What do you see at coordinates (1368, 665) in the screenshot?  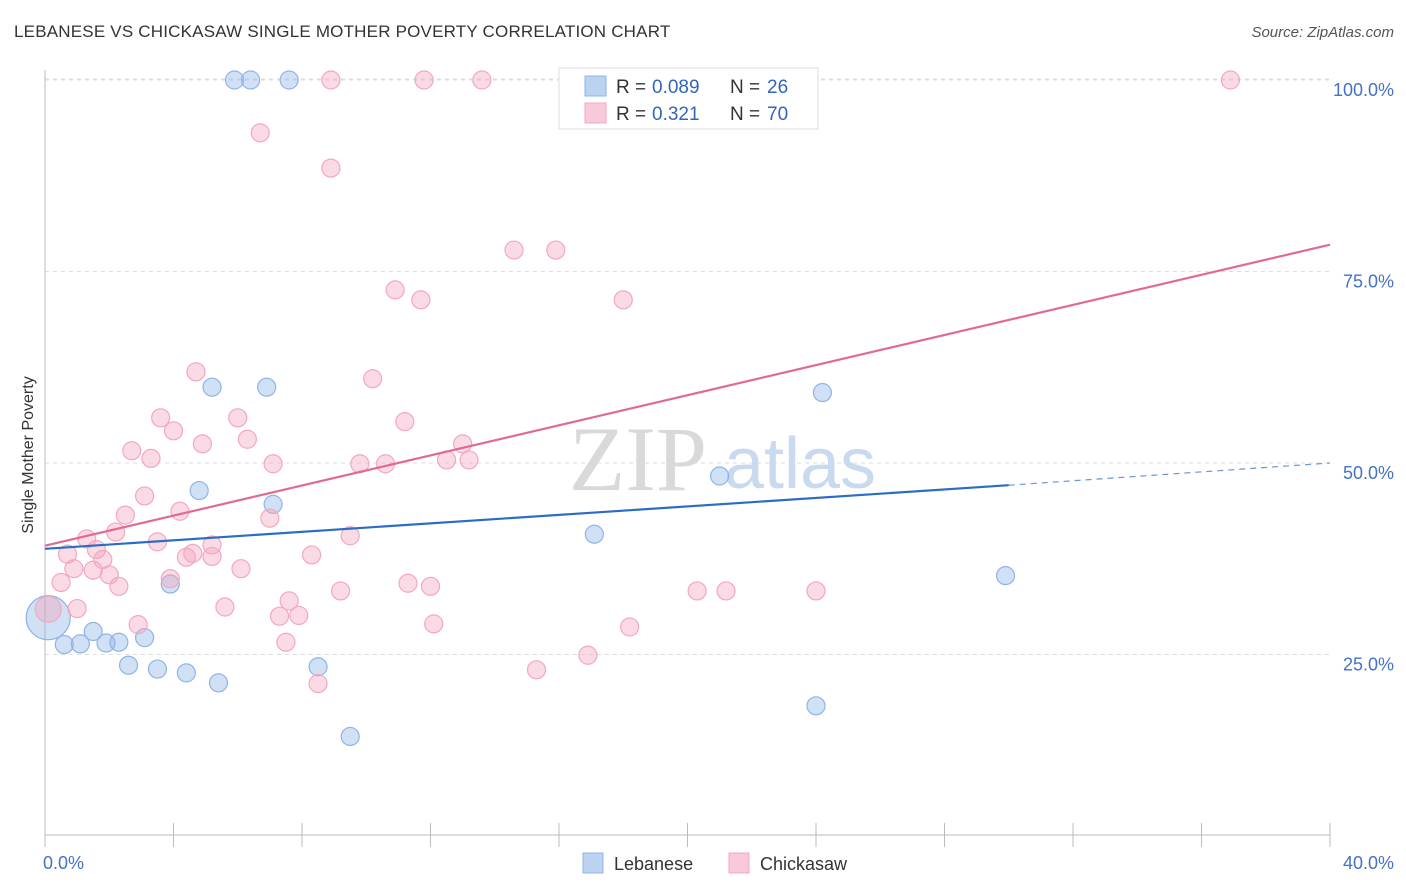 I see `y-tick-label: 25.0%` at bounding box center [1368, 665].